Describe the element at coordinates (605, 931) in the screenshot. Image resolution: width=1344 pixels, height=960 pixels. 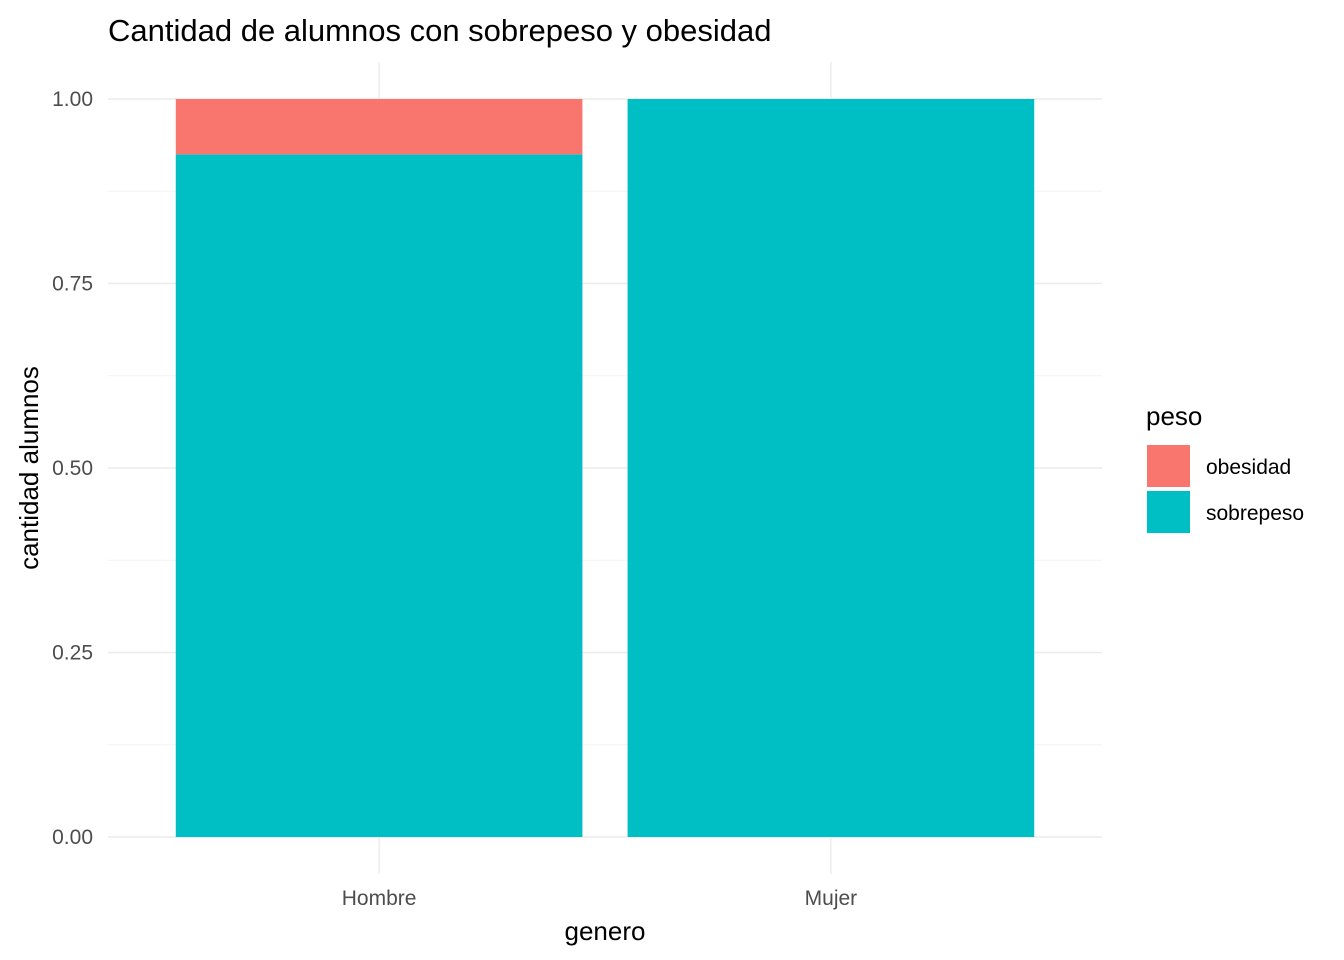
I see `x-axis-title: genero` at that location.